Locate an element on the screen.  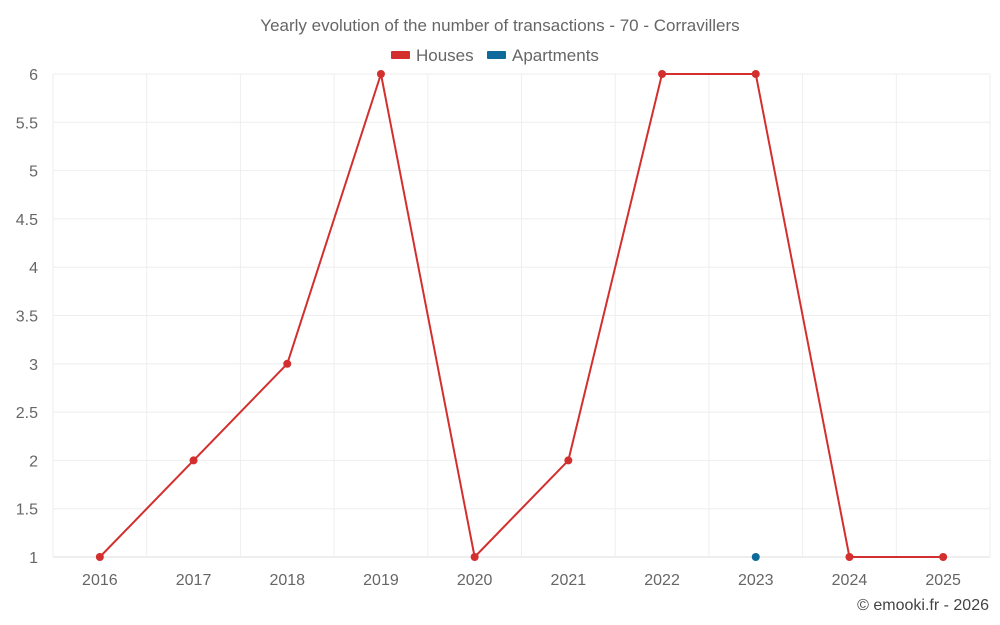
x-tick-label: 2022 is located at coordinates (662, 580).